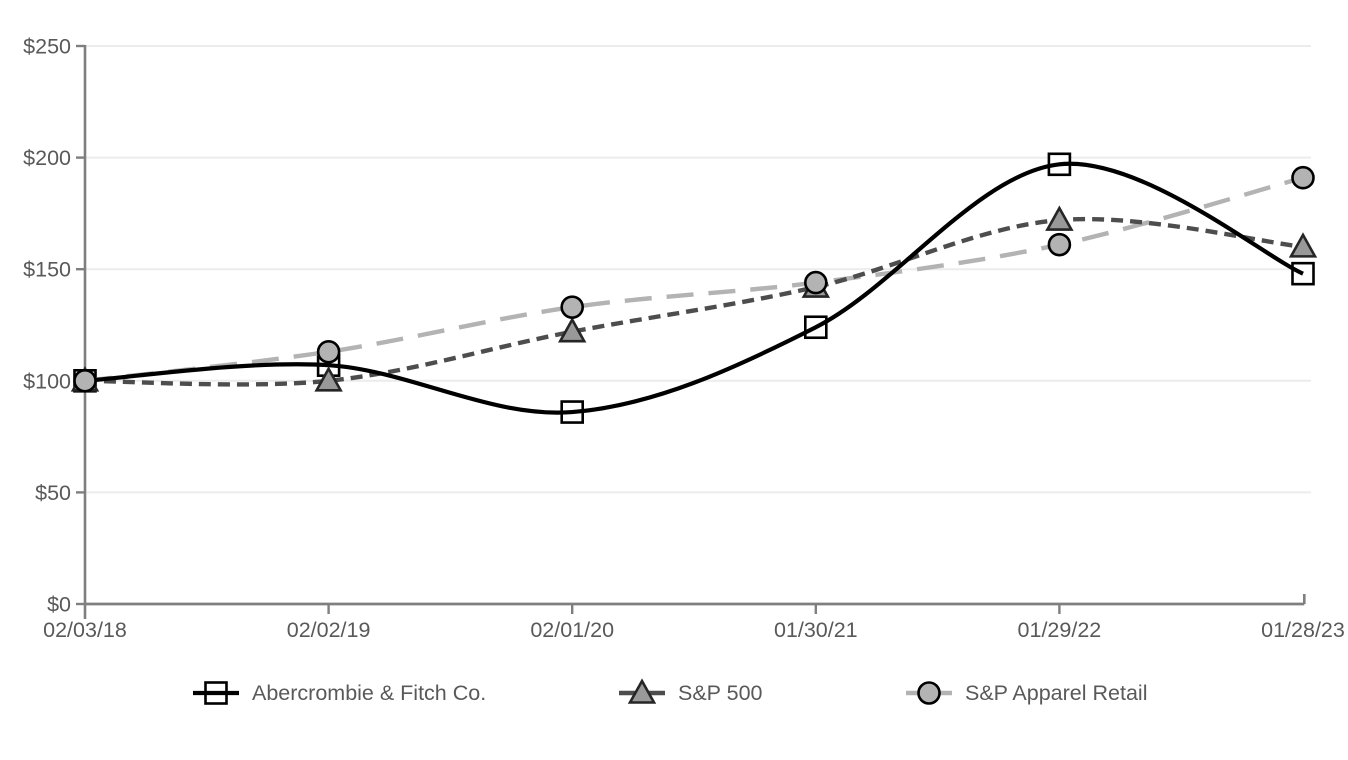 The height and width of the screenshot is (760, 1348). I want to click on legend-item-sp500: S&P 500, so click(689, 693).